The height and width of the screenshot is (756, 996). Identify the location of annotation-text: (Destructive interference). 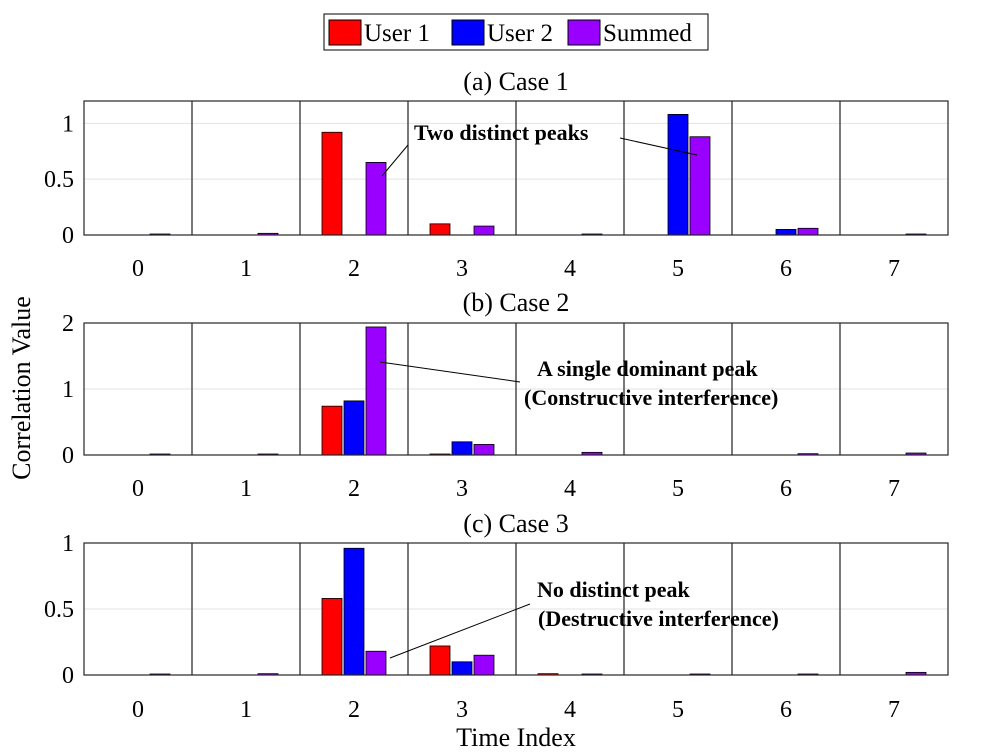
(658, 618).